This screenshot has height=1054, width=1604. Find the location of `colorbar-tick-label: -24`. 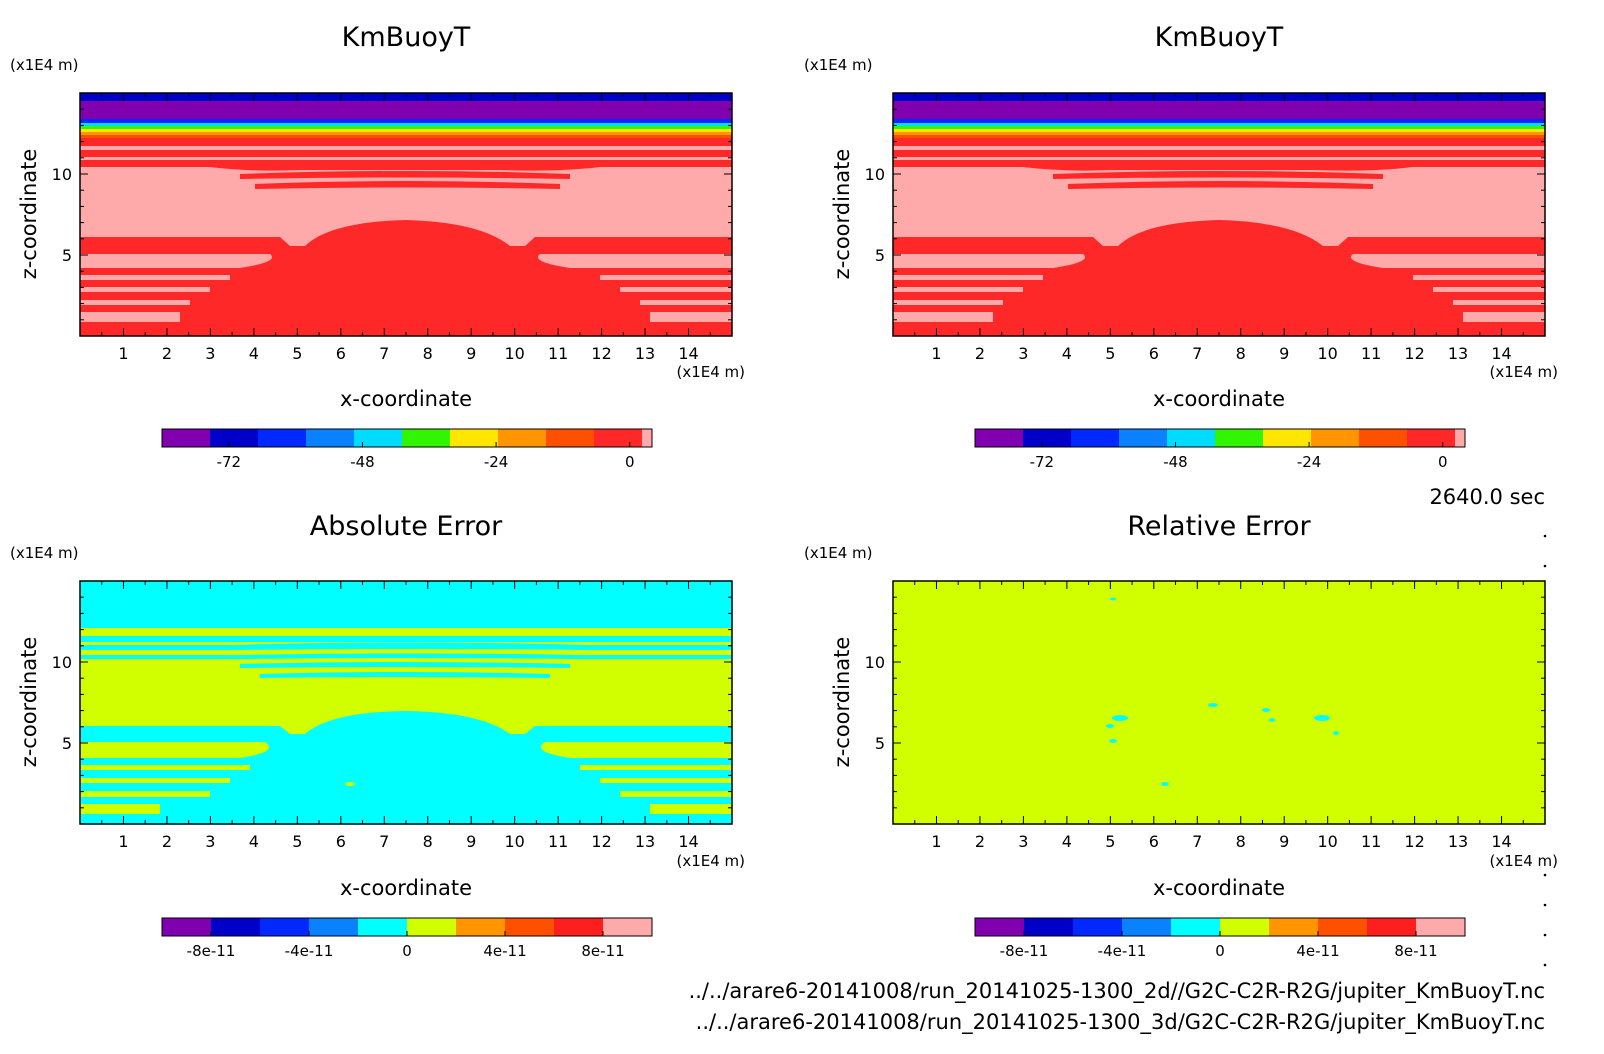

colorbar-tick-label: -24 is located at coordinates (1309, 462).